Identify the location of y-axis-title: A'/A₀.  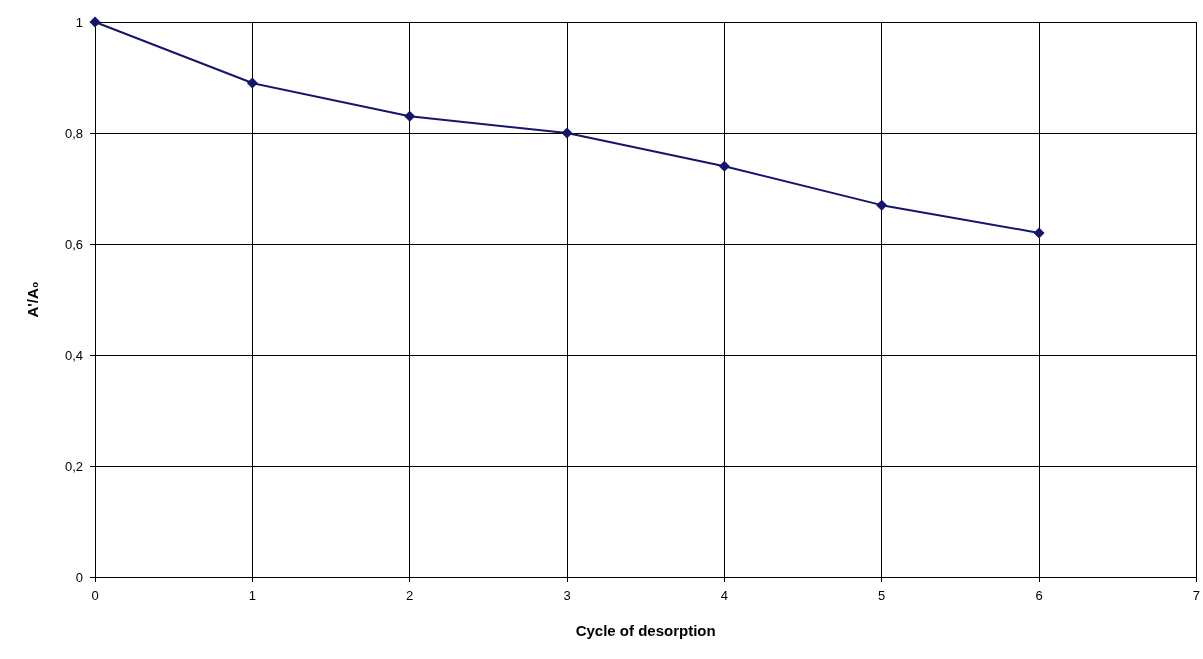
(32, 299).